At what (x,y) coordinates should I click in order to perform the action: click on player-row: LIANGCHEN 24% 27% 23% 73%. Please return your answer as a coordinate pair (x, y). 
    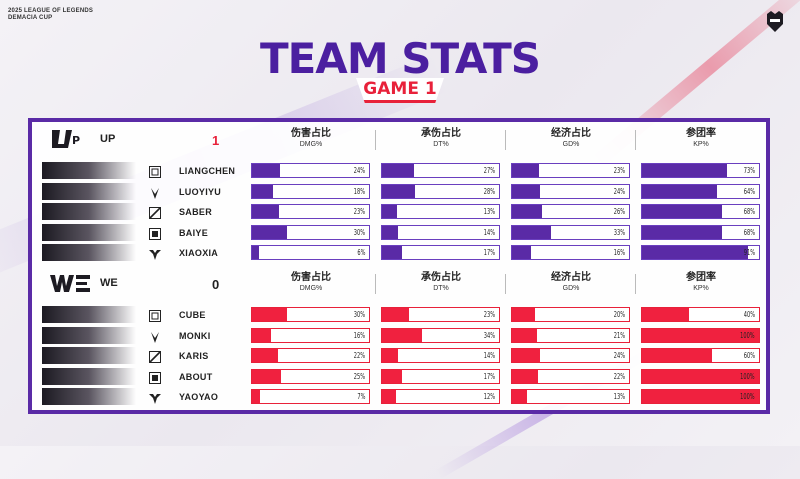
    Looking at the image, I should click on (399, 171).